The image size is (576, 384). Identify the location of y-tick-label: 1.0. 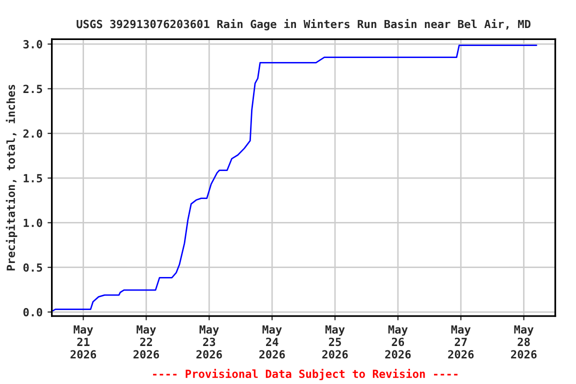
(33, 223).